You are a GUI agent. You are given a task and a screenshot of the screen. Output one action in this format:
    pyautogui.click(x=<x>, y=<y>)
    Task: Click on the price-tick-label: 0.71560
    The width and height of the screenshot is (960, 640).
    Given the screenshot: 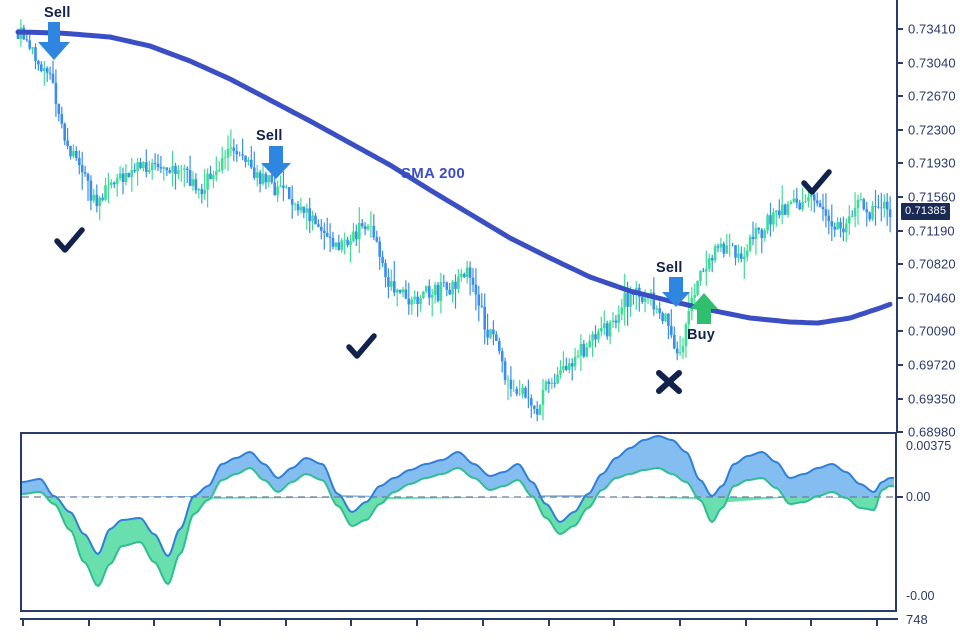 What is the action you would take?
    pyautogui.click(x=932, y=197)
    